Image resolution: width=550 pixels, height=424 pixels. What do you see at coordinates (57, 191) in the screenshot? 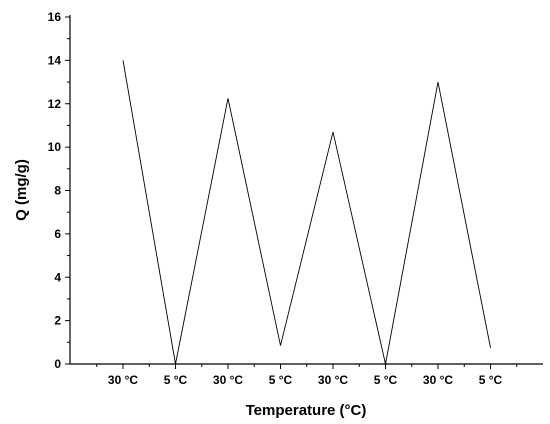
I see `y-tick-label: 8` at bounding box center [57, 191].